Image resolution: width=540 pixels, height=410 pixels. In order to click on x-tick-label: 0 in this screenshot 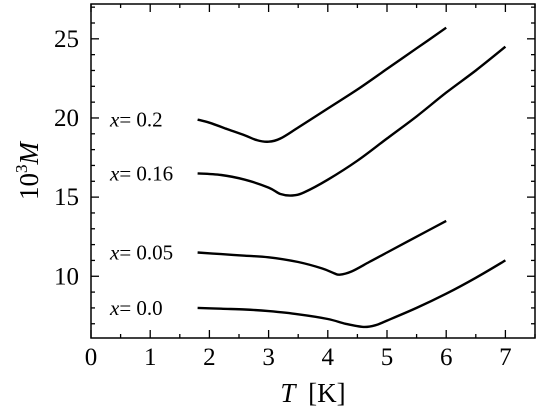, I will do `click(91, 357)`.